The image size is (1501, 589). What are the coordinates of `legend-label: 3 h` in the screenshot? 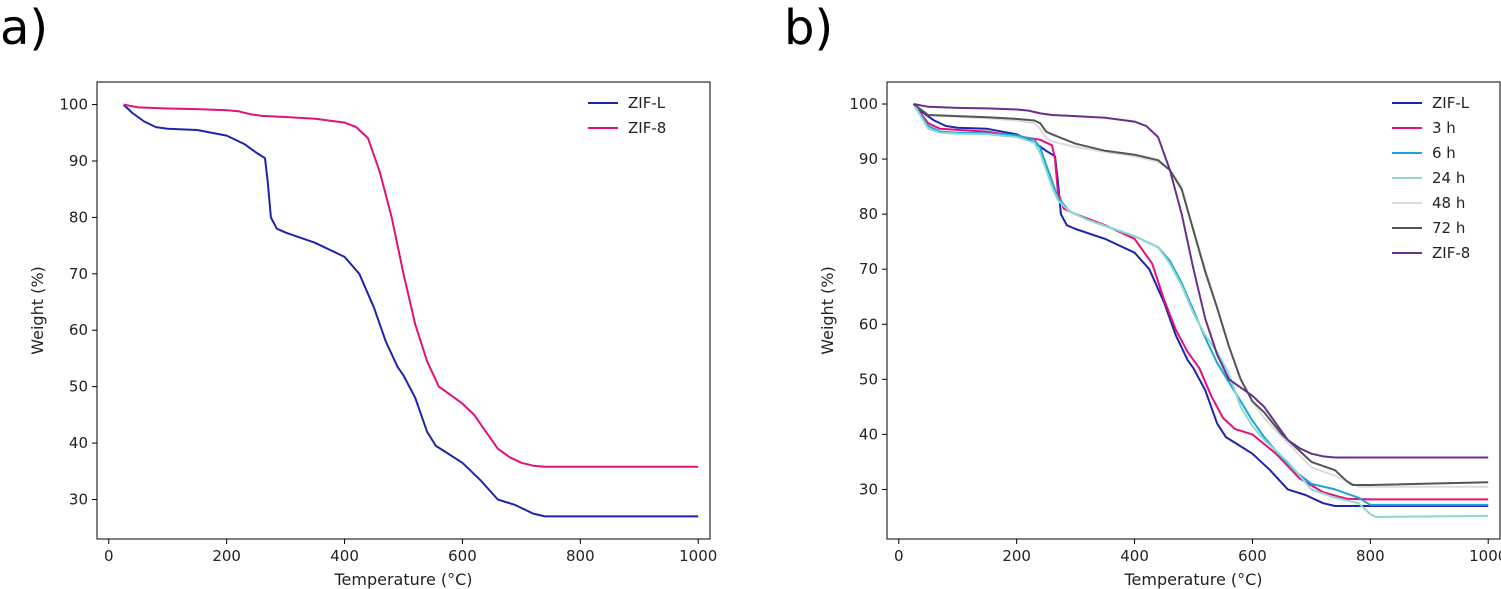 It's located at (1444, 128).